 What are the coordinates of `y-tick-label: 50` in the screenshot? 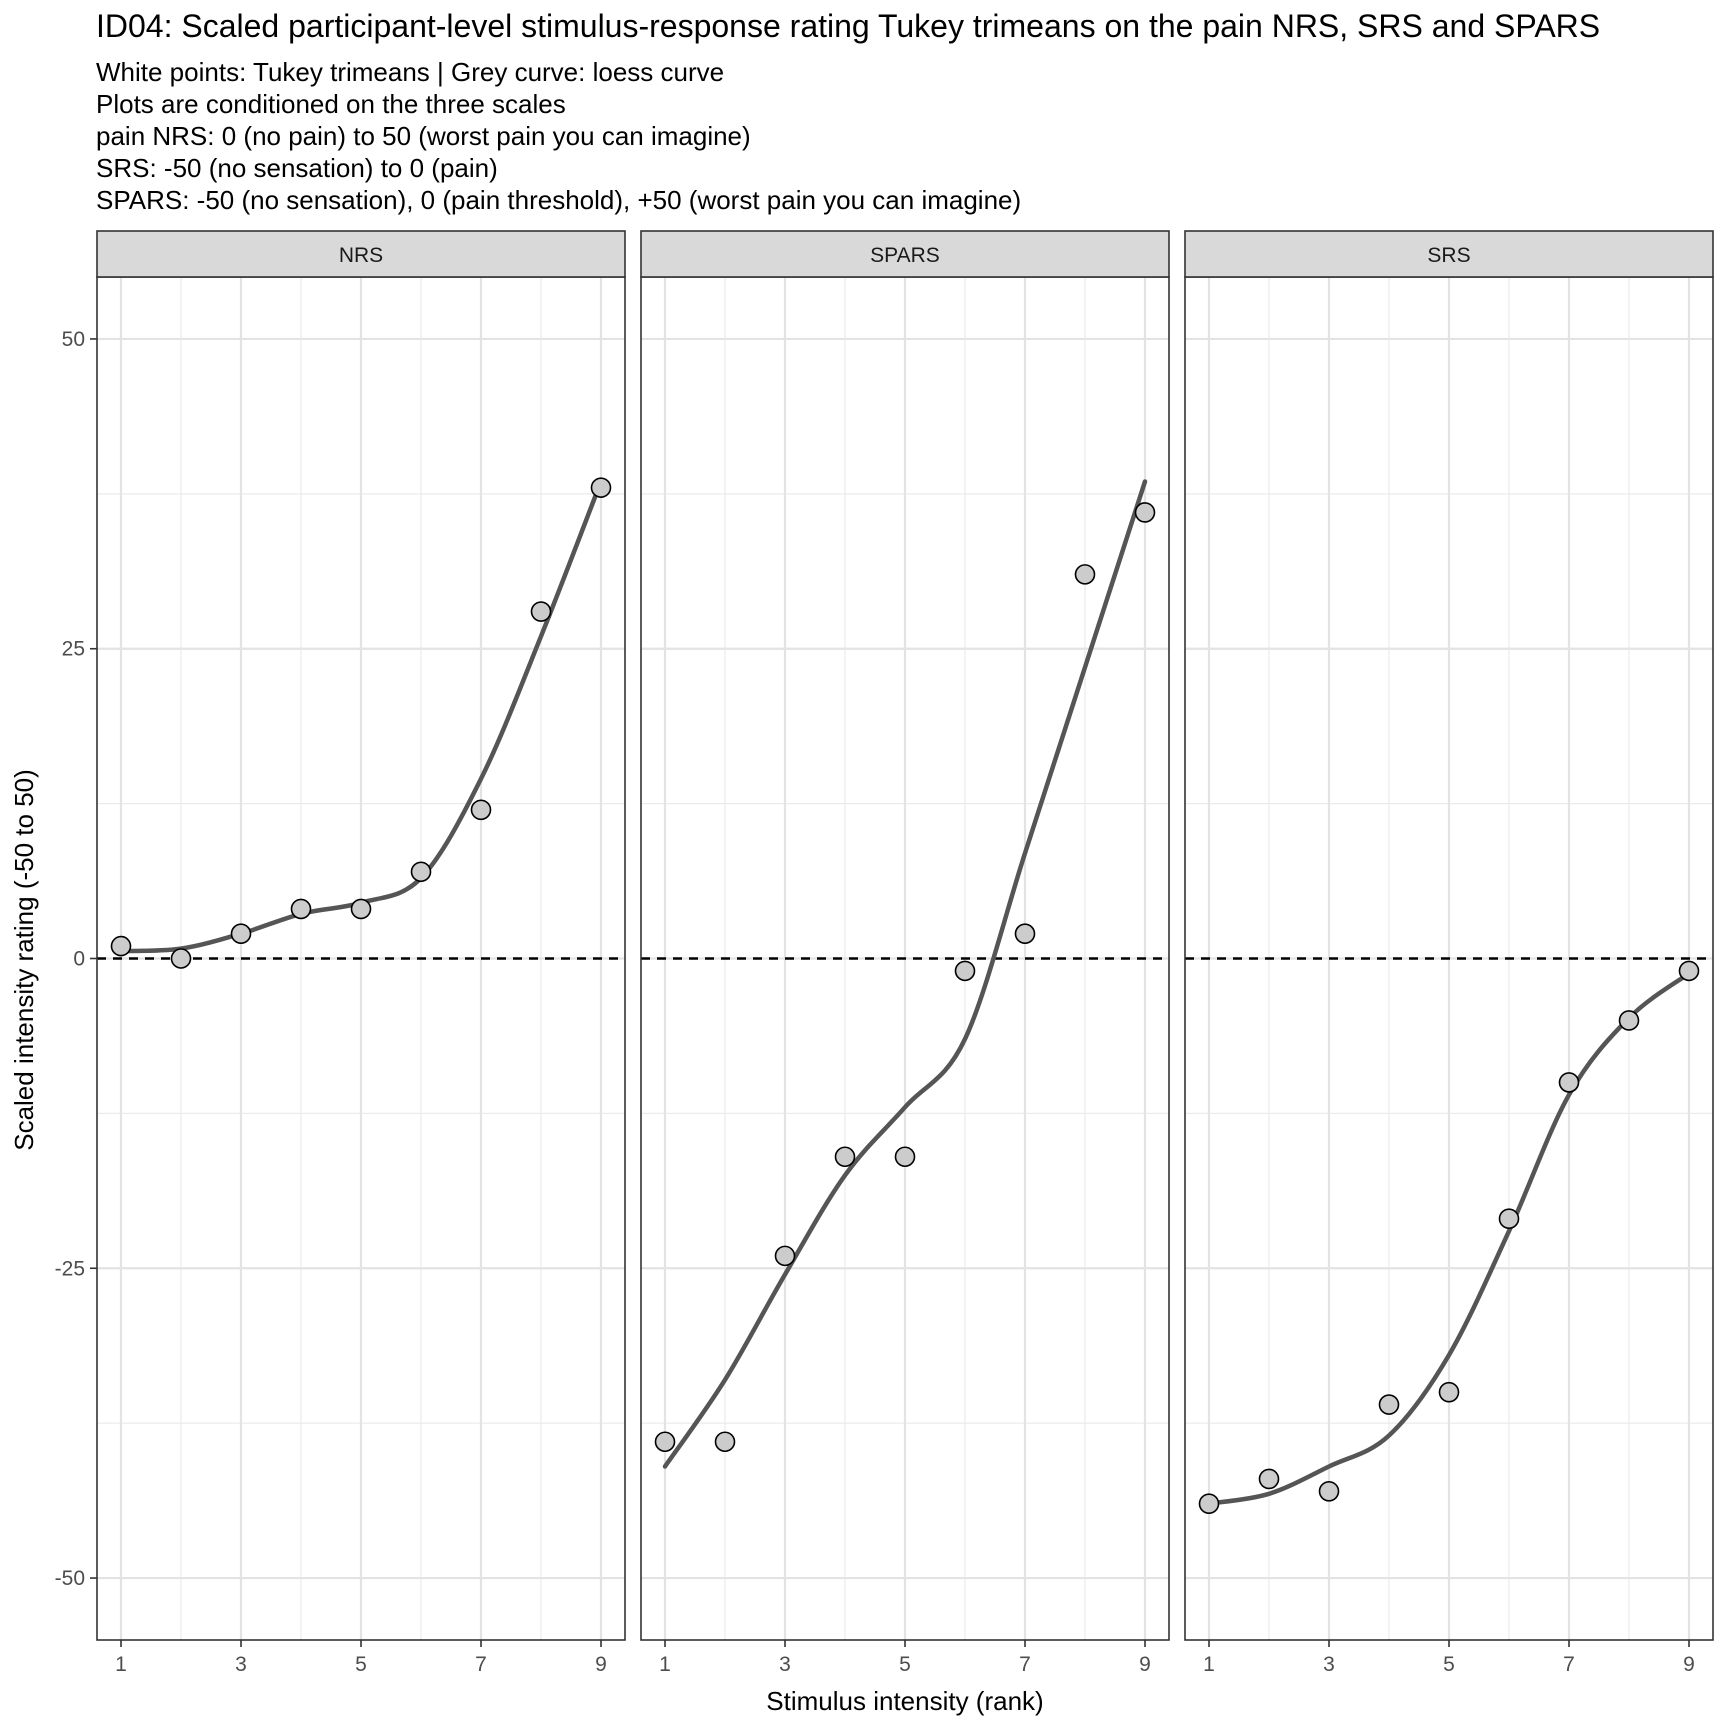 It's located at (73, 339).